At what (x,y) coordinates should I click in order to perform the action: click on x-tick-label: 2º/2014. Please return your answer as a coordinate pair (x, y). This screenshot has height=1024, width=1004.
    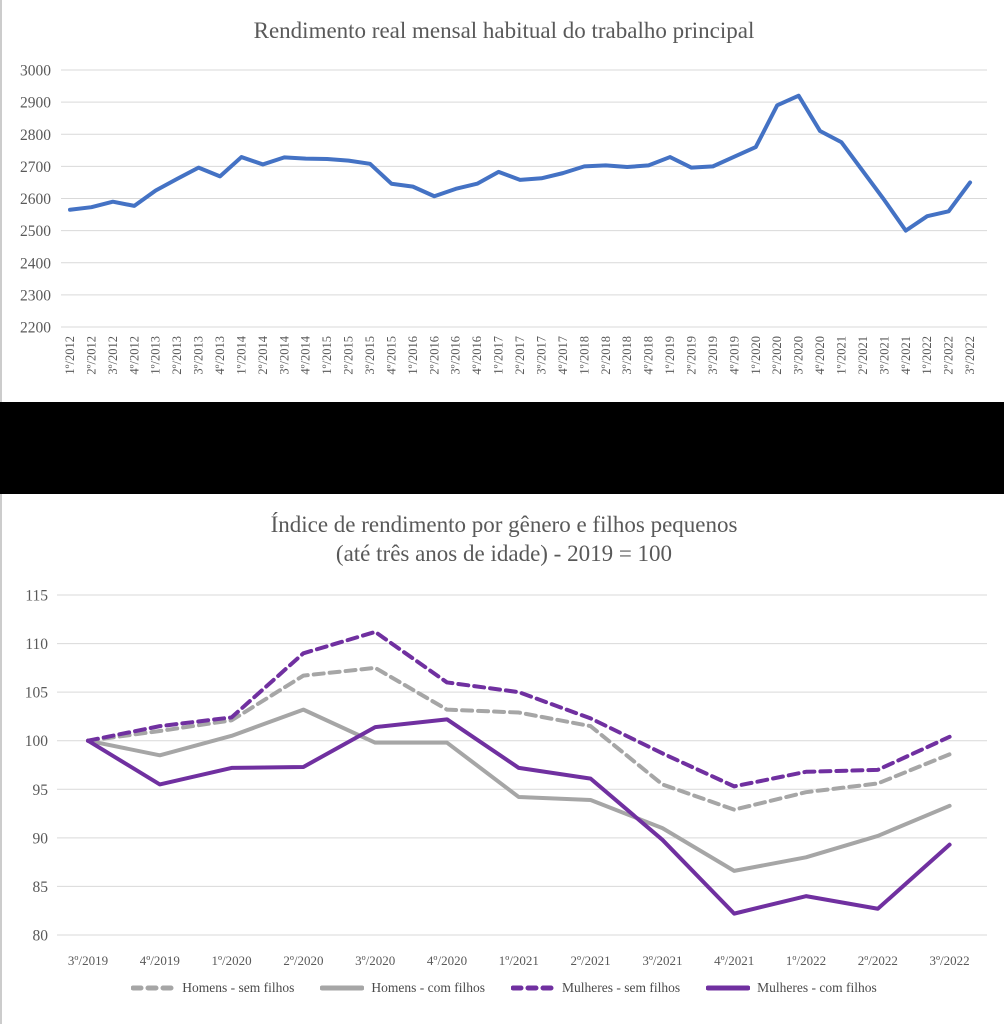
    Looking at the image, I should click on (263, 354).